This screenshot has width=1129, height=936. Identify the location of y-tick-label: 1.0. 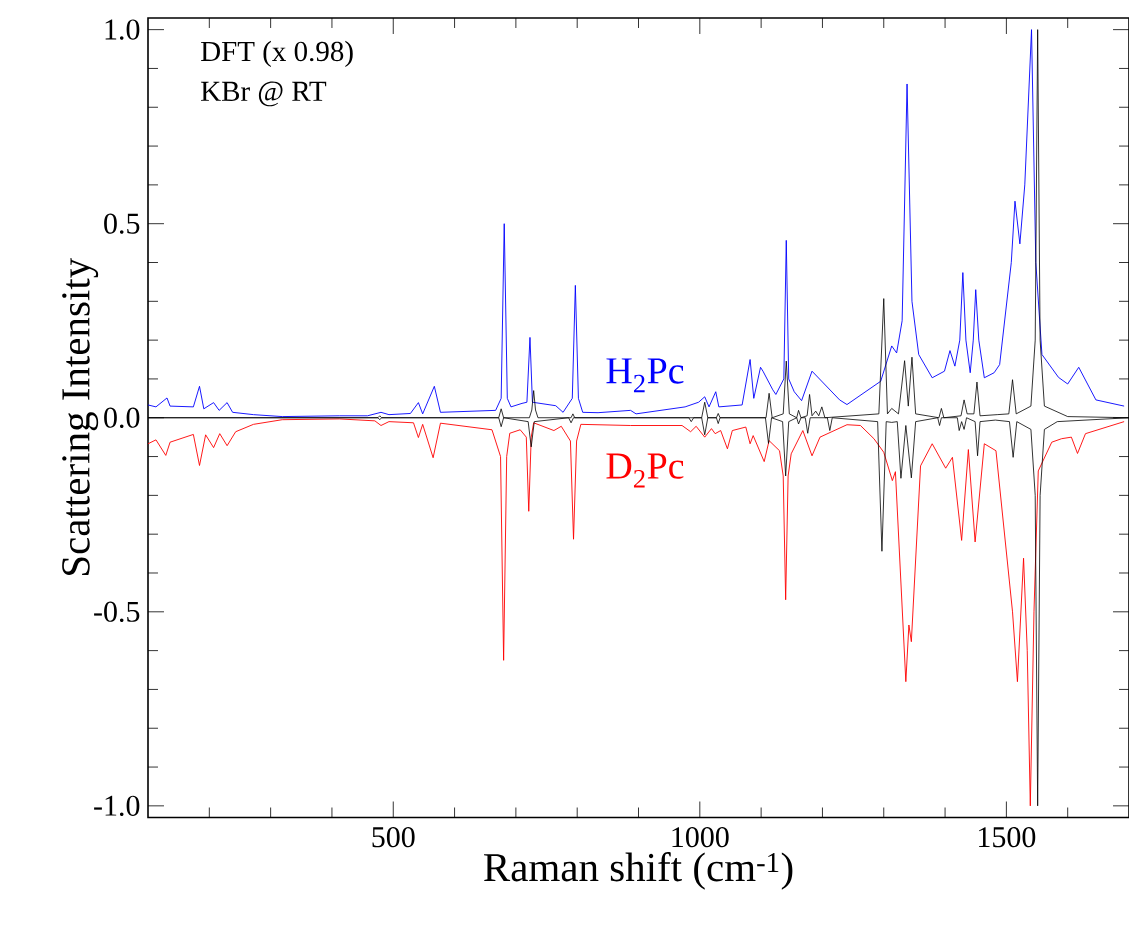
(122, 29).